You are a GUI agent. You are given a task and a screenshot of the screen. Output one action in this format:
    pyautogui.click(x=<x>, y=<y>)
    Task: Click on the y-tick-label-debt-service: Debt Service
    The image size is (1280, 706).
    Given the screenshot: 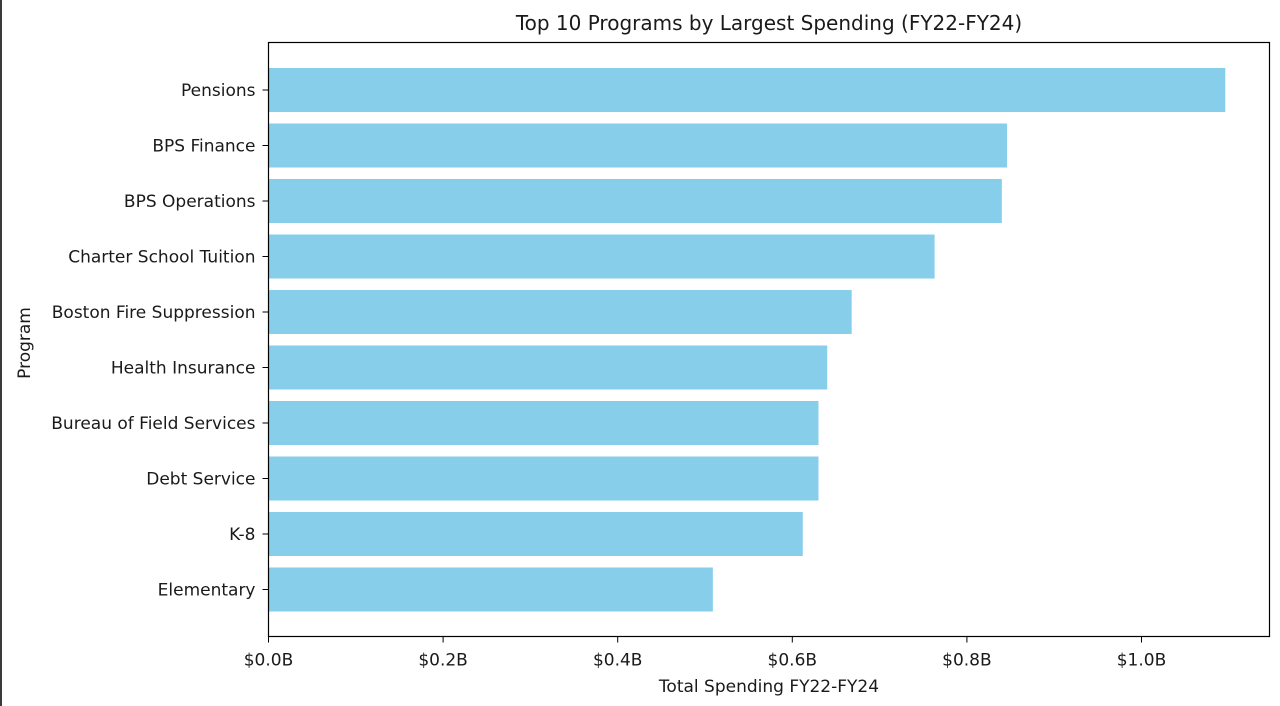 What is the action you would take?
    pyautogui.click(x=200, y=480)
    